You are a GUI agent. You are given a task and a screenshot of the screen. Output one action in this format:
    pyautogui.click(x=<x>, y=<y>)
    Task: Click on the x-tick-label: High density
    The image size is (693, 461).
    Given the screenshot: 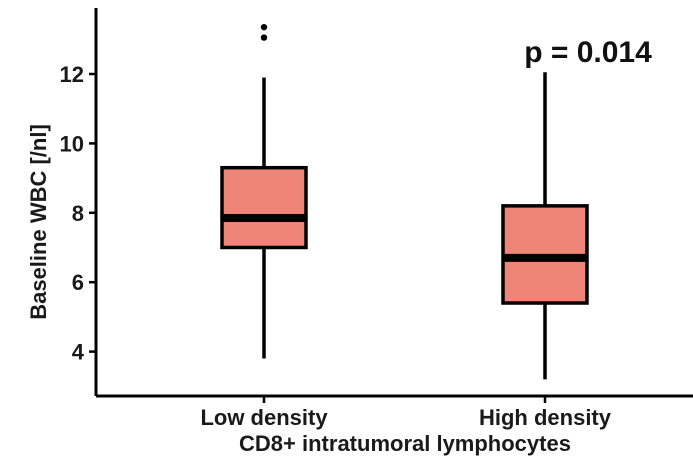 What is the action you would take?
    pyautogui.click(x=545, y=417)
    